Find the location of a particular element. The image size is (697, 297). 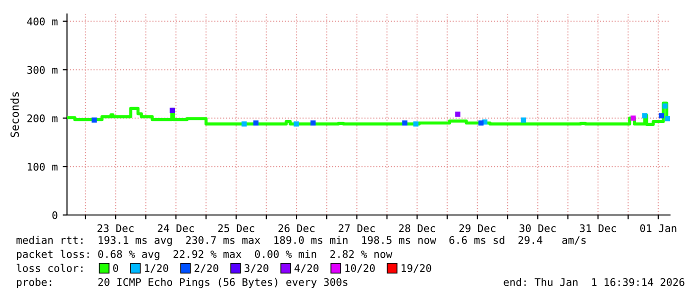

legend-label: 3/20 is located at coordinates (256, 268).